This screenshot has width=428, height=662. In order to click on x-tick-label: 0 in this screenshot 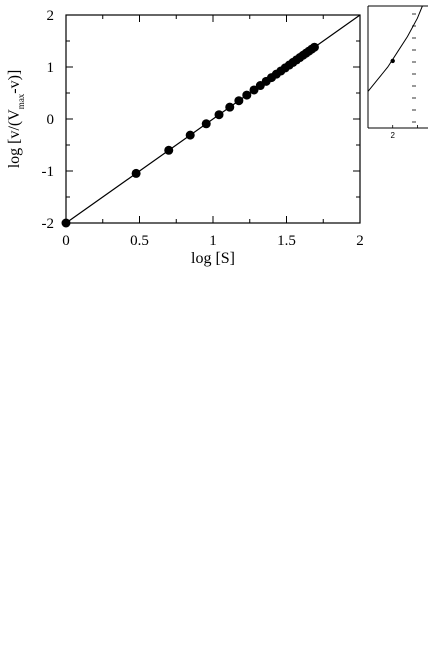, I will do `click(66, 241)`.